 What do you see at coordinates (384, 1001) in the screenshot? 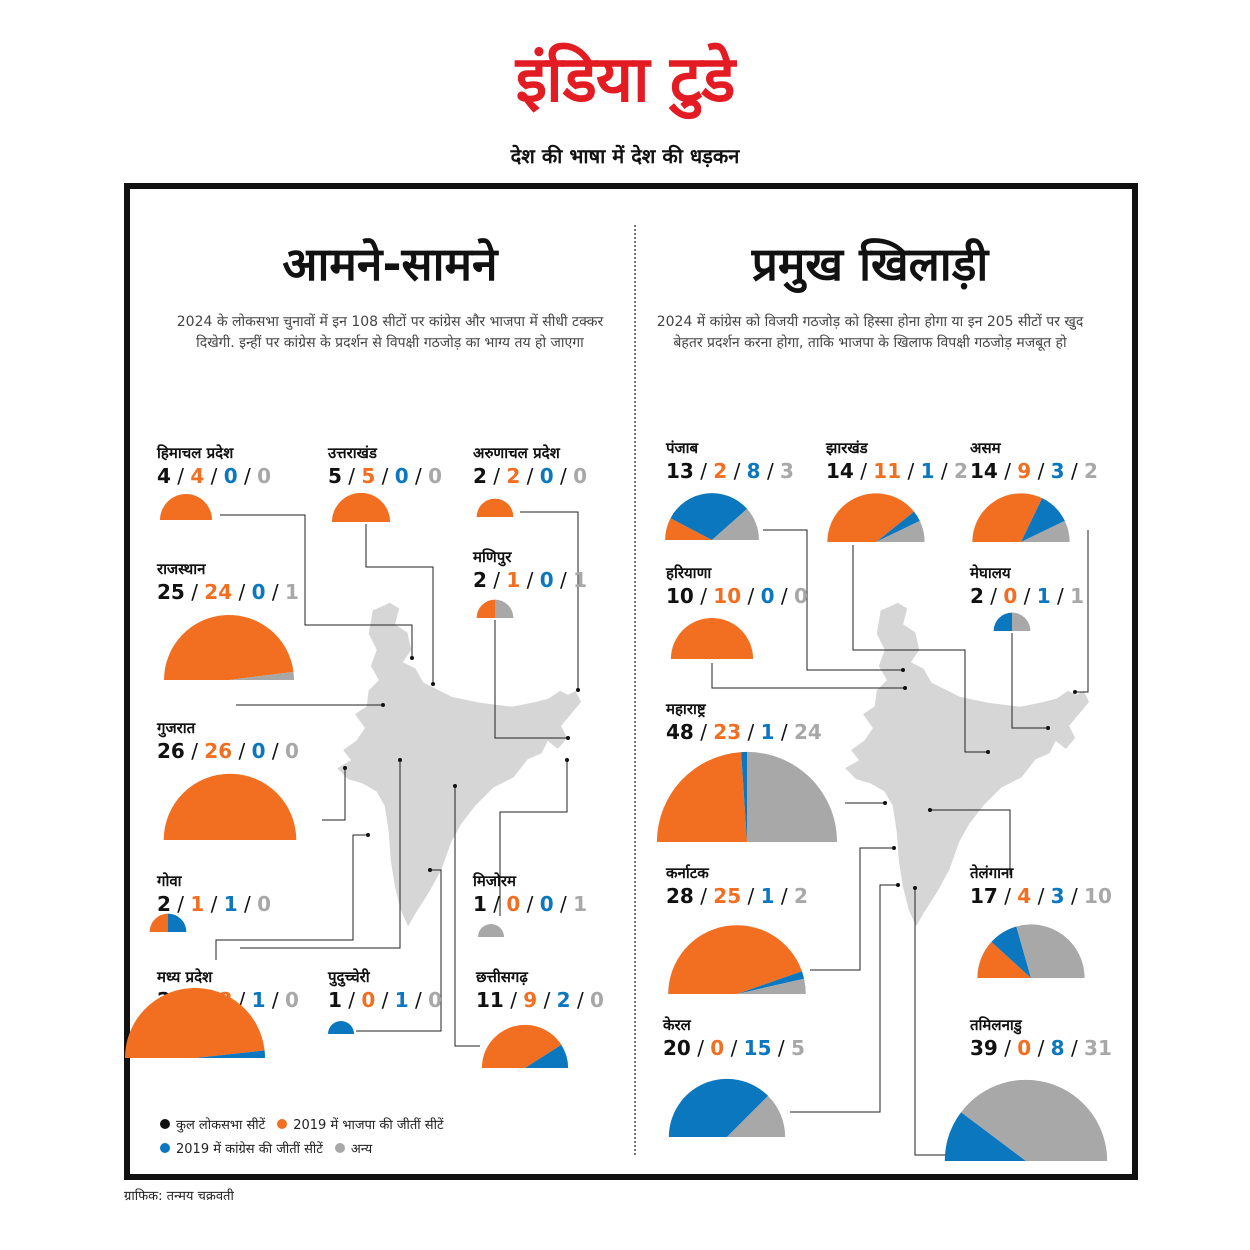
I see `state-group: पुदुच्चेरी1 / 0 / 1 / 0` at bounding box center [384, 1001].